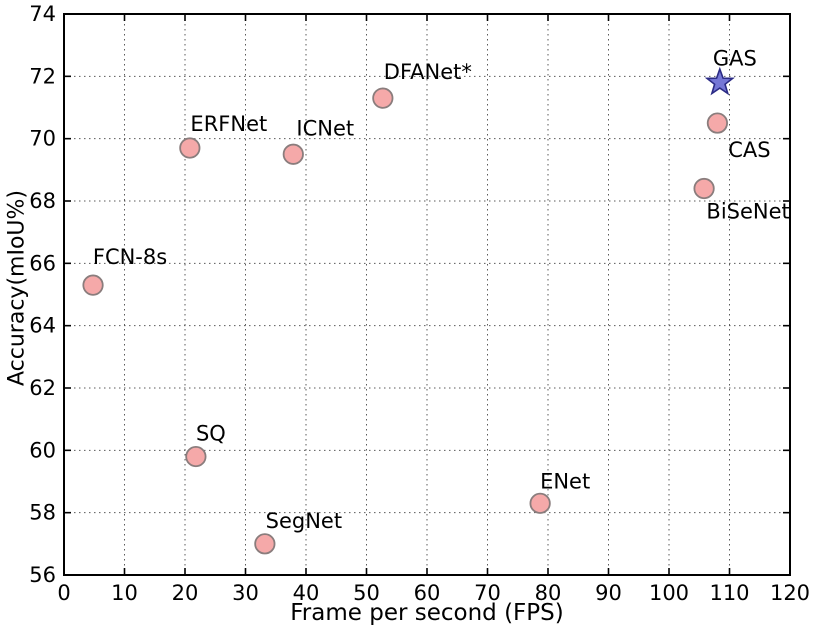  Describe the element at coordinates (366, 593) in the screenshot. I see `x-tick-label: 50` at that location.